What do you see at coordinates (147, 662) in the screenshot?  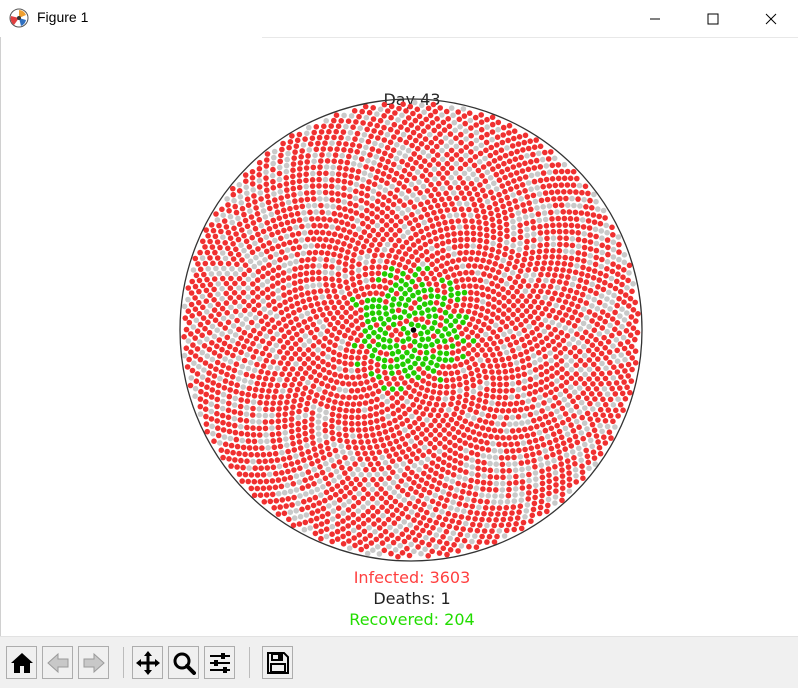 I see `pan-button` at bounding box center [147, 662].